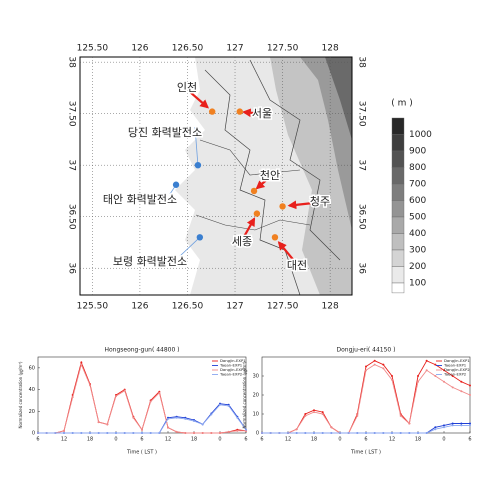 This screenshot has width=500, height=500. I want to click on y-tick-label: 30, so click(256, 377).